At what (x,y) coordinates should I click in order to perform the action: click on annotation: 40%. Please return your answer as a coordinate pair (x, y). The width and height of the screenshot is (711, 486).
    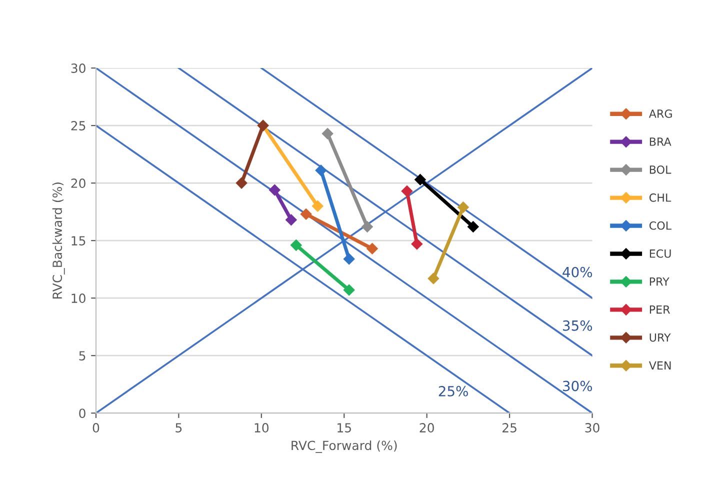
    Looking at the image, I should click on (577, 272).